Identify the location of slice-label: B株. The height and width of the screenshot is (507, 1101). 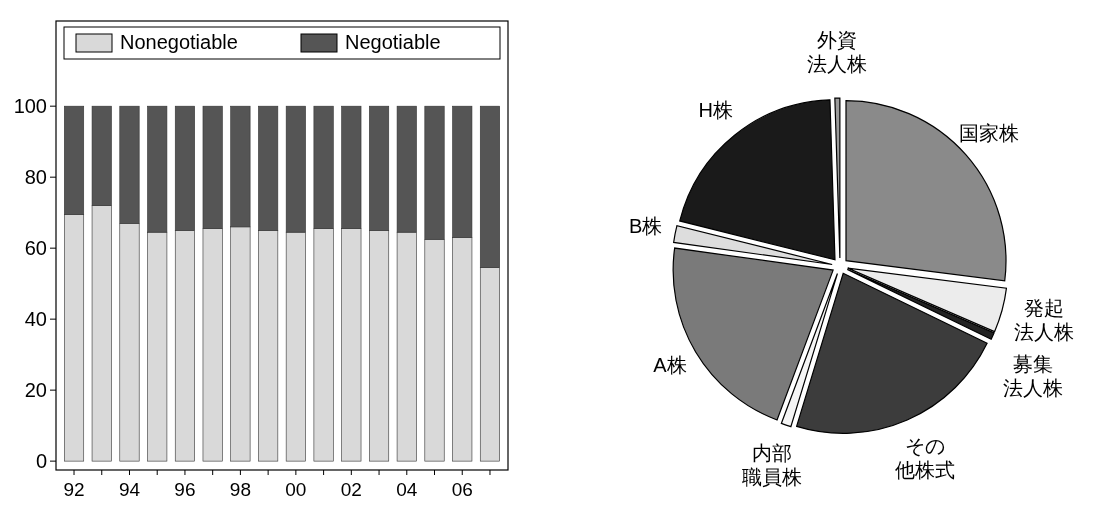
(645, 226).